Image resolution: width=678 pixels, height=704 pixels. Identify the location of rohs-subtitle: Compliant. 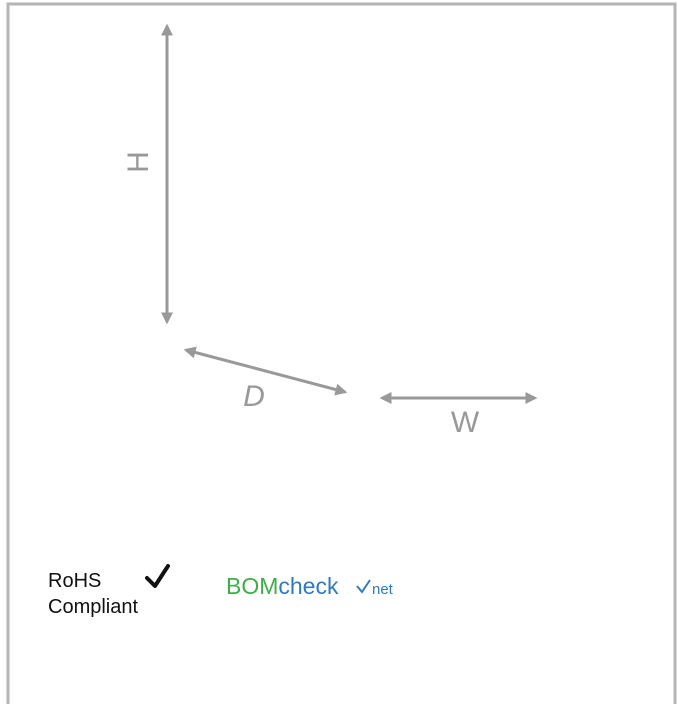
(93, 607).